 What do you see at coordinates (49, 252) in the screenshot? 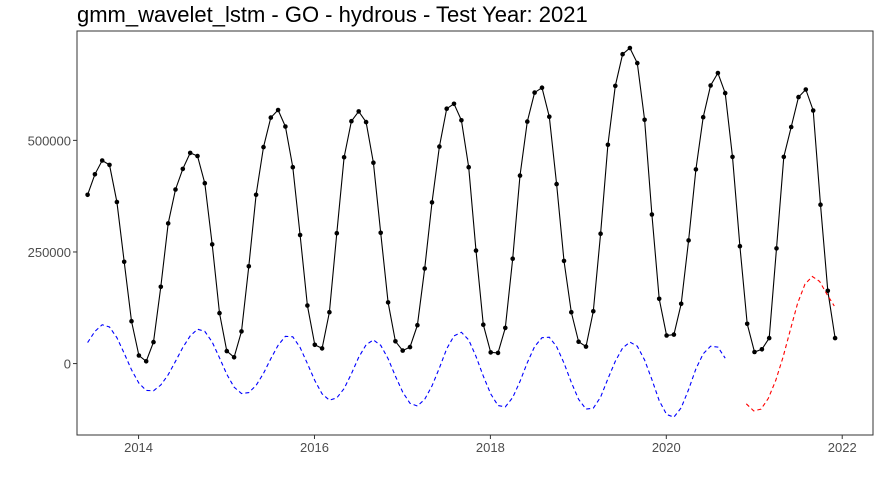
I see `y-tick-label: 250000` at bounding box center [49, 252].